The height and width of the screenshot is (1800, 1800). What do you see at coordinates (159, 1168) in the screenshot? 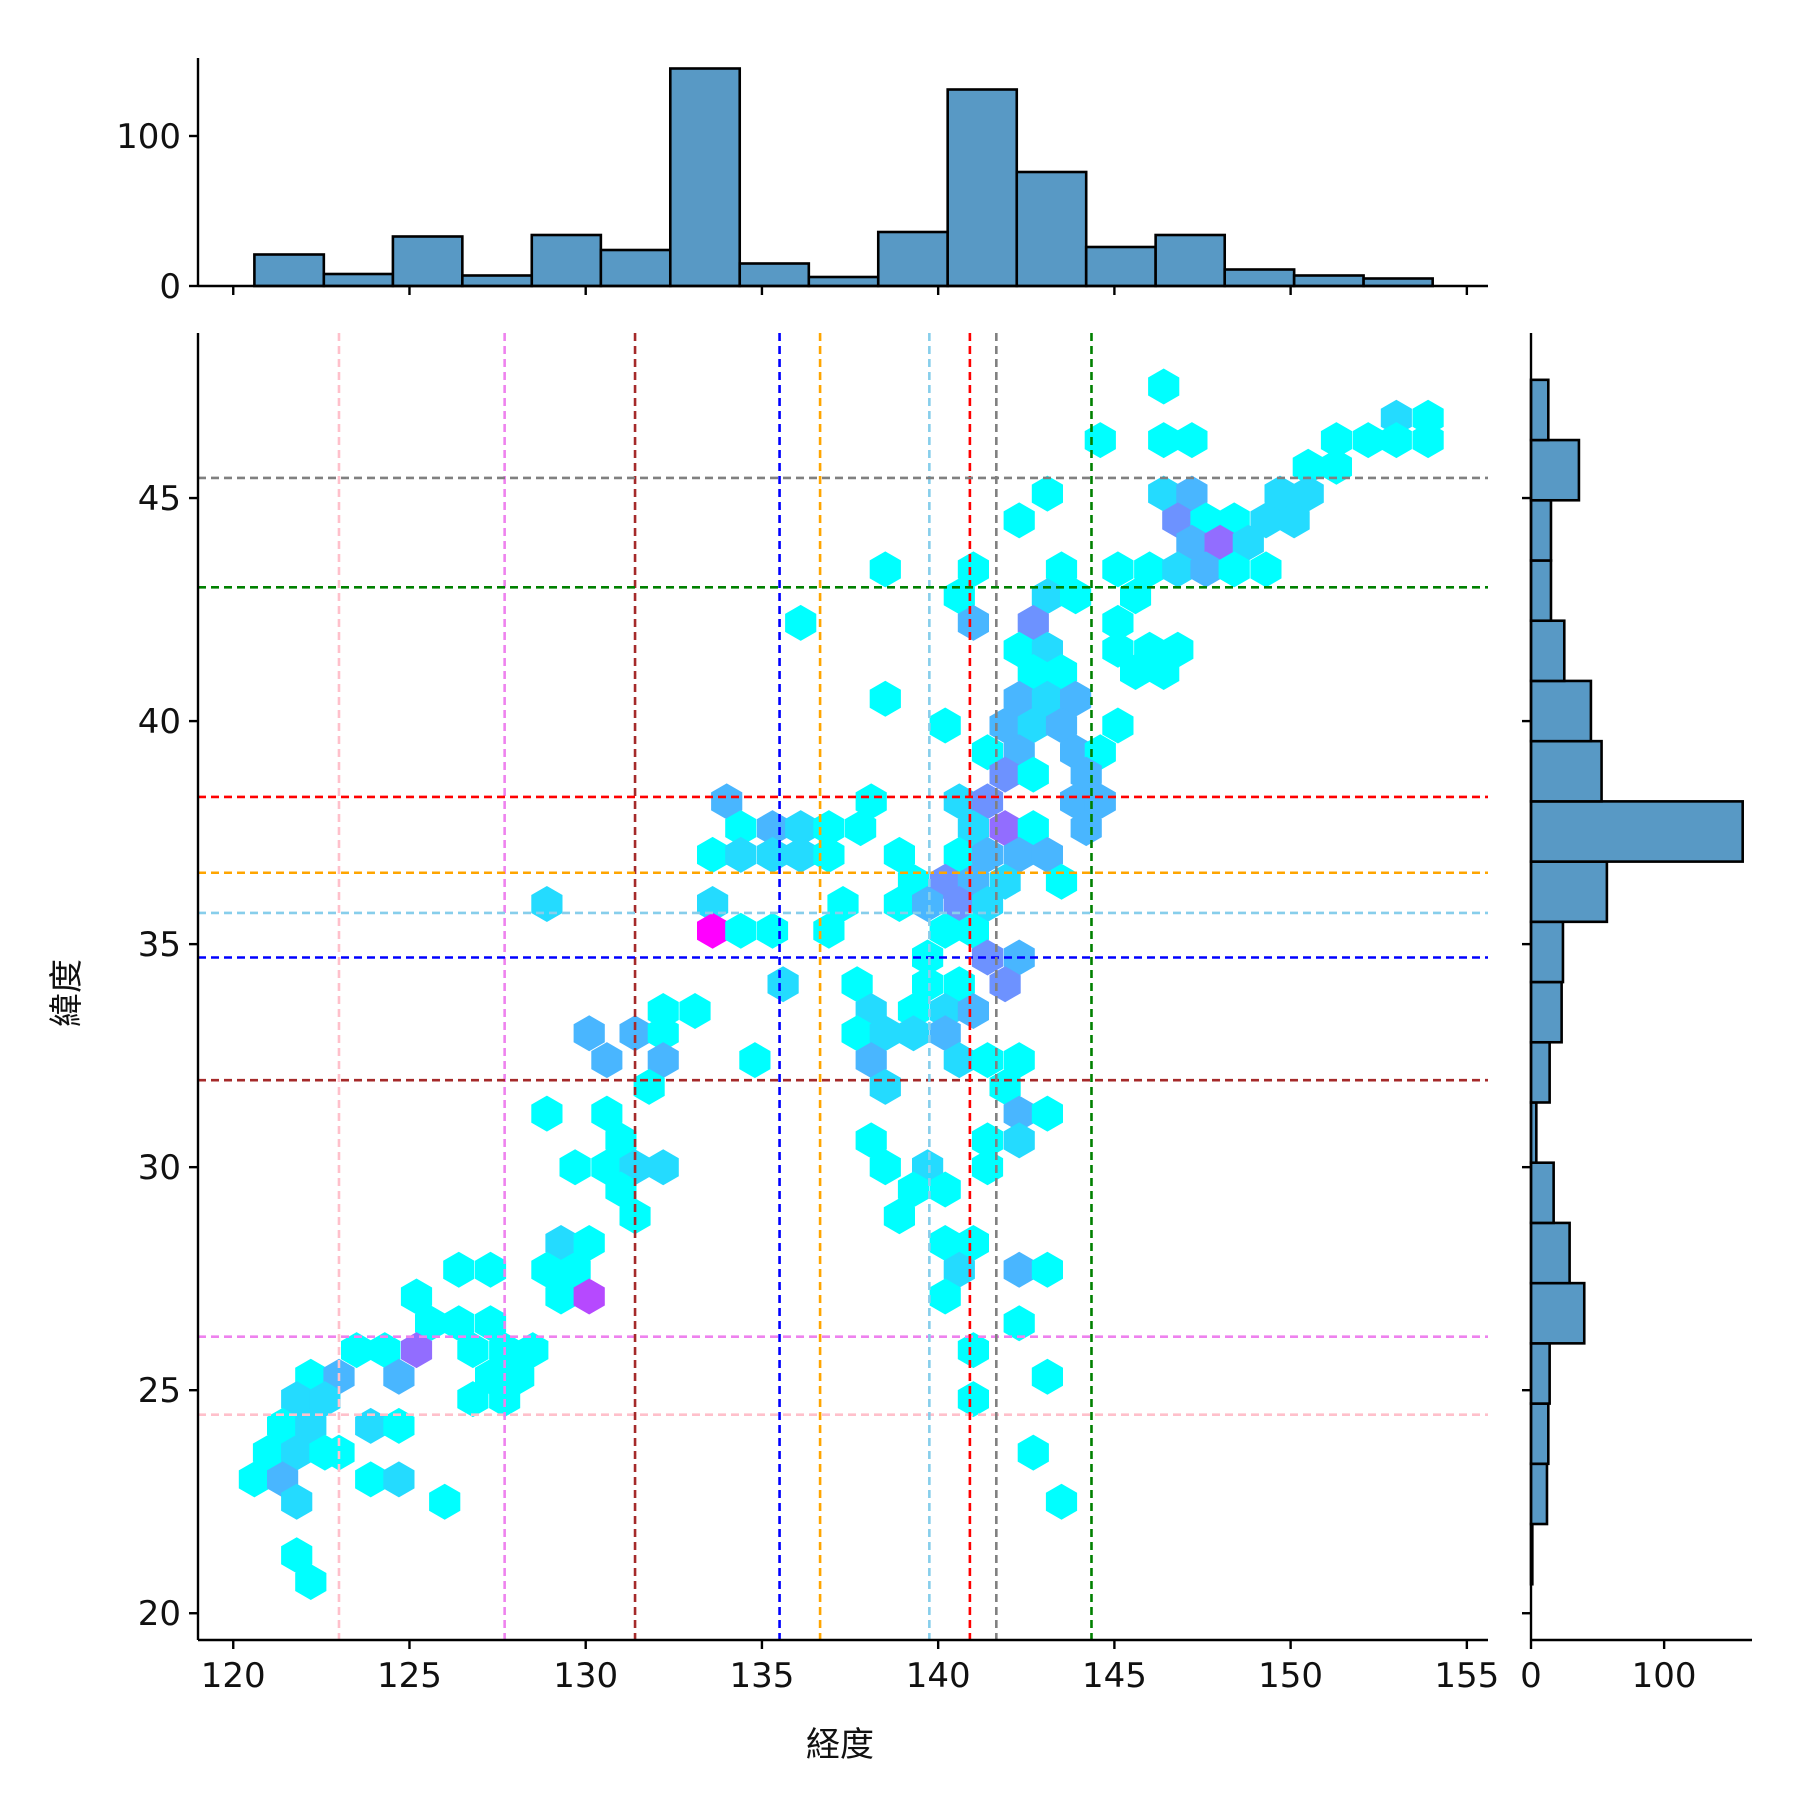
I see `y-tick-label: 30` at bounding box center [159, 1168].